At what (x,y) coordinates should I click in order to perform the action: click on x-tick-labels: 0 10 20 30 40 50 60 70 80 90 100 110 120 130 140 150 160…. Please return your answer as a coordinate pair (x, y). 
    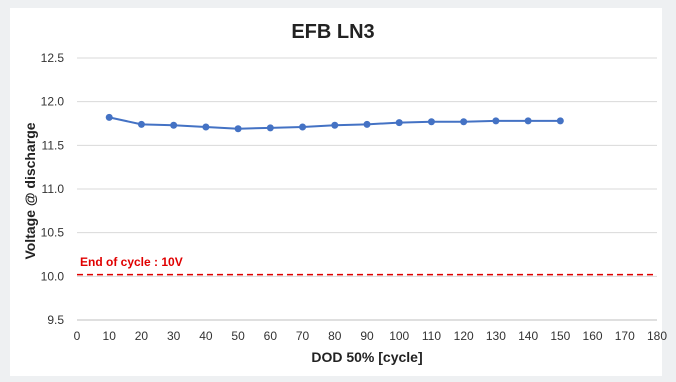
    Looking at the image, I should click on (371, 336).